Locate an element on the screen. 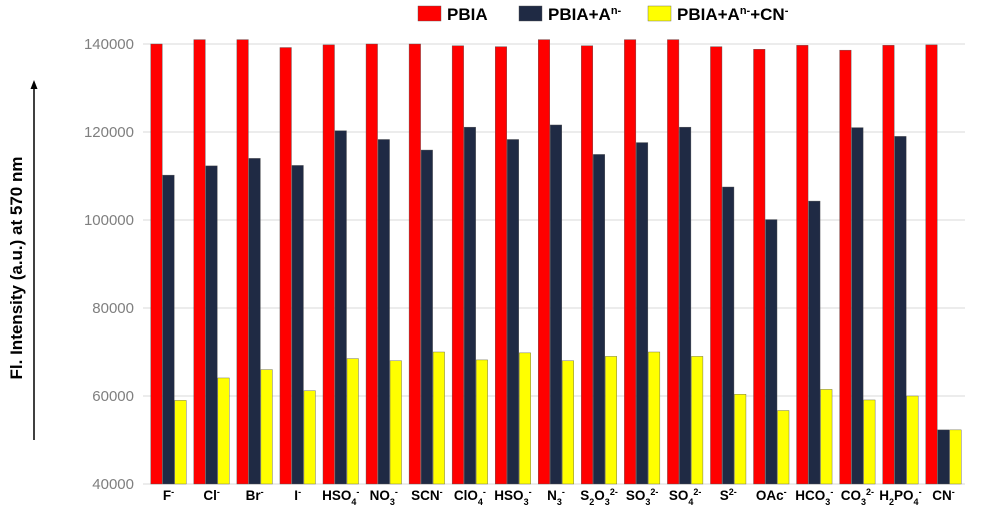  y-tick-label: 60000 is located at coordinates (113, 396).